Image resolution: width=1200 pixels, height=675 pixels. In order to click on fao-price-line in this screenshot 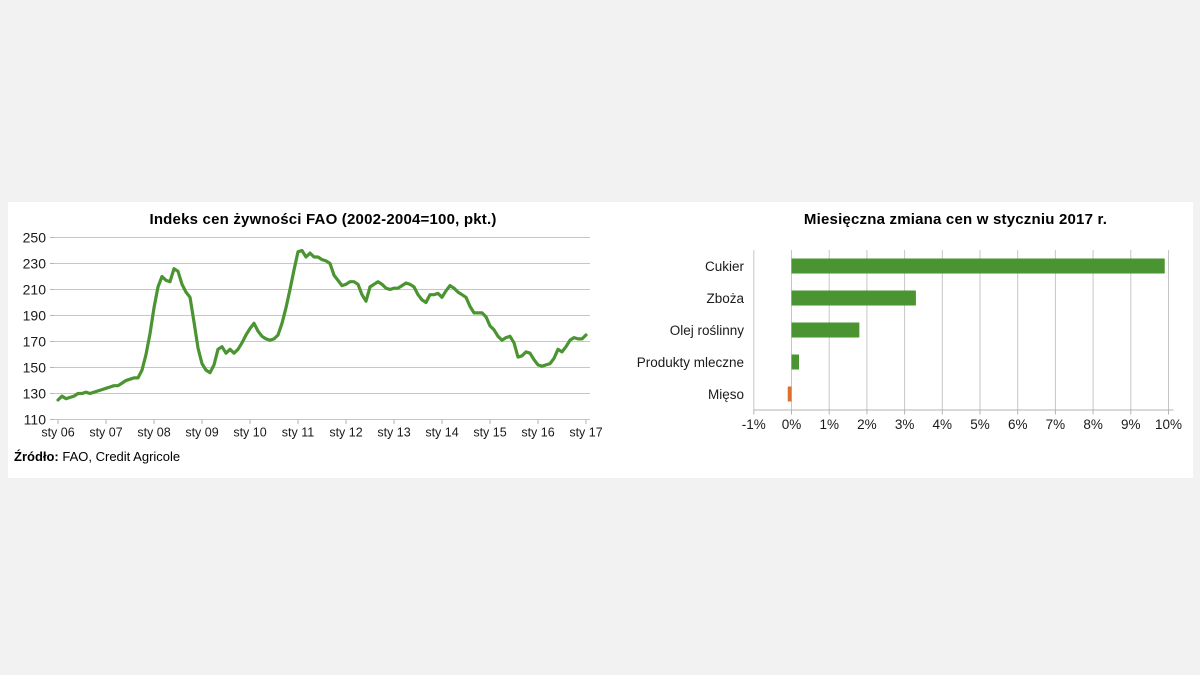, I will do `click(322, 325)`.